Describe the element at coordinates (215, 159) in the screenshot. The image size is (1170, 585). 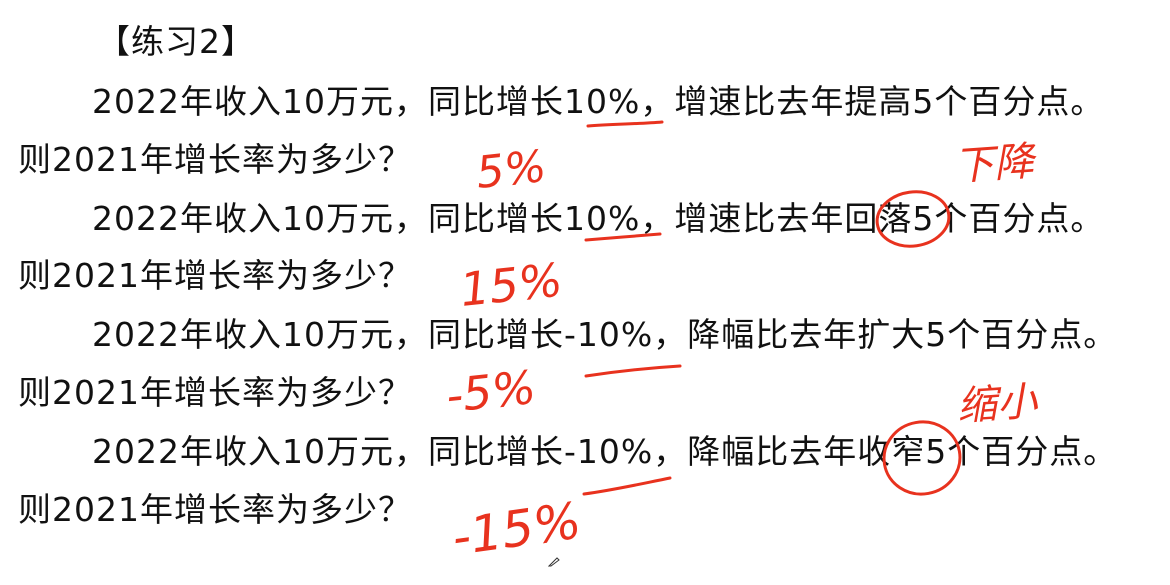
I see `question-1-prompt: 则2021年增长率为多少？` at that location.